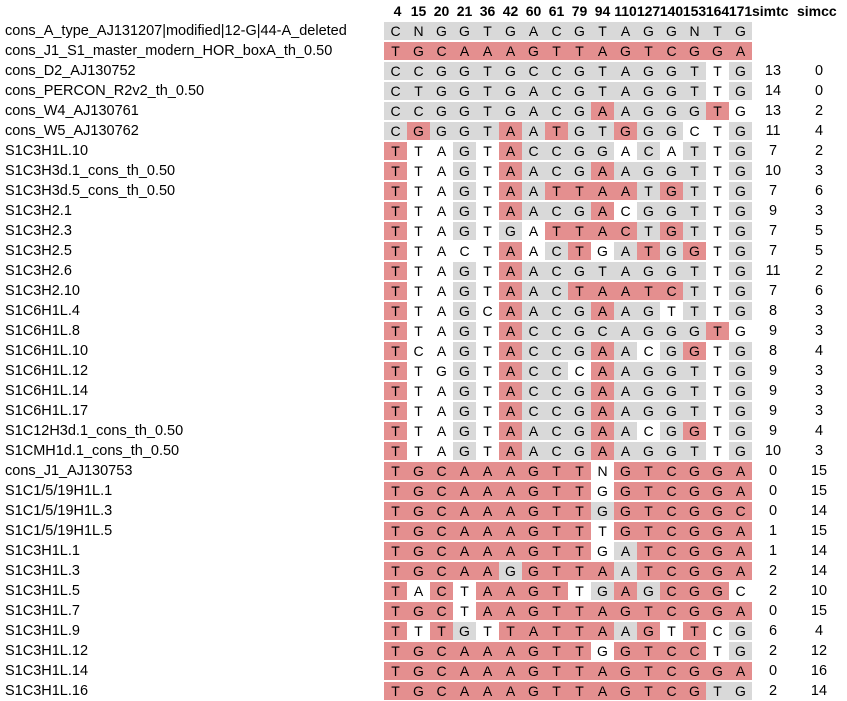  Describe the element at coordinates (773, 571) in the screenshot. I see `simtc-value: 2` at that location.